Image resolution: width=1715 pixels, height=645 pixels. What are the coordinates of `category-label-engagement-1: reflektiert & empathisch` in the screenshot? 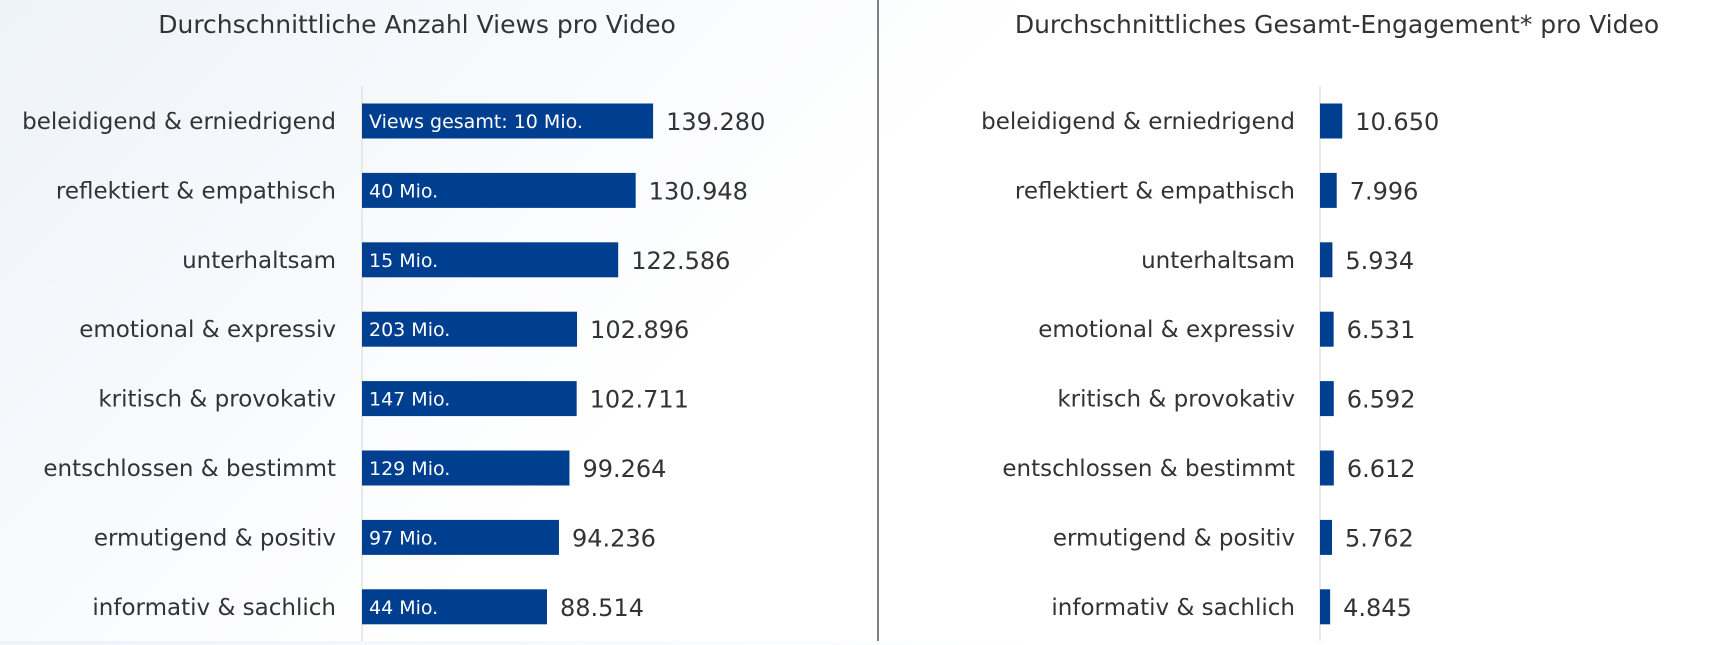 It's located at (1155, 191).